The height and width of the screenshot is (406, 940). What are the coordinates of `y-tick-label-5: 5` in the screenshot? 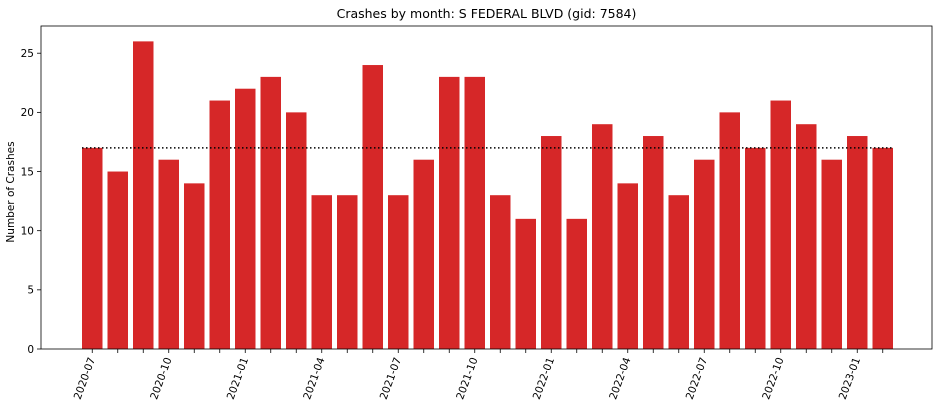 It's located at (30, 291).